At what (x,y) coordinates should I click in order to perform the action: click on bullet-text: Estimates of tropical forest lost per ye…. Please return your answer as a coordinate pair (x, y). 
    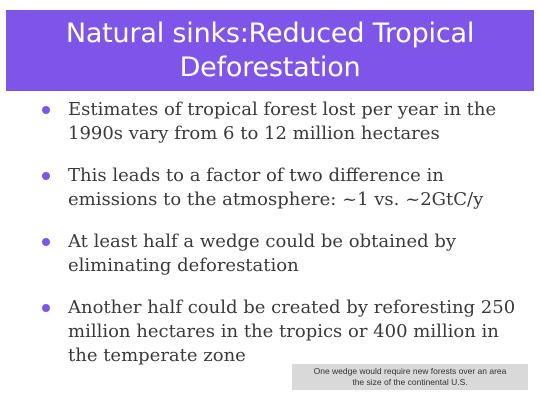
    Looking at the image, I should click on (282, 121).